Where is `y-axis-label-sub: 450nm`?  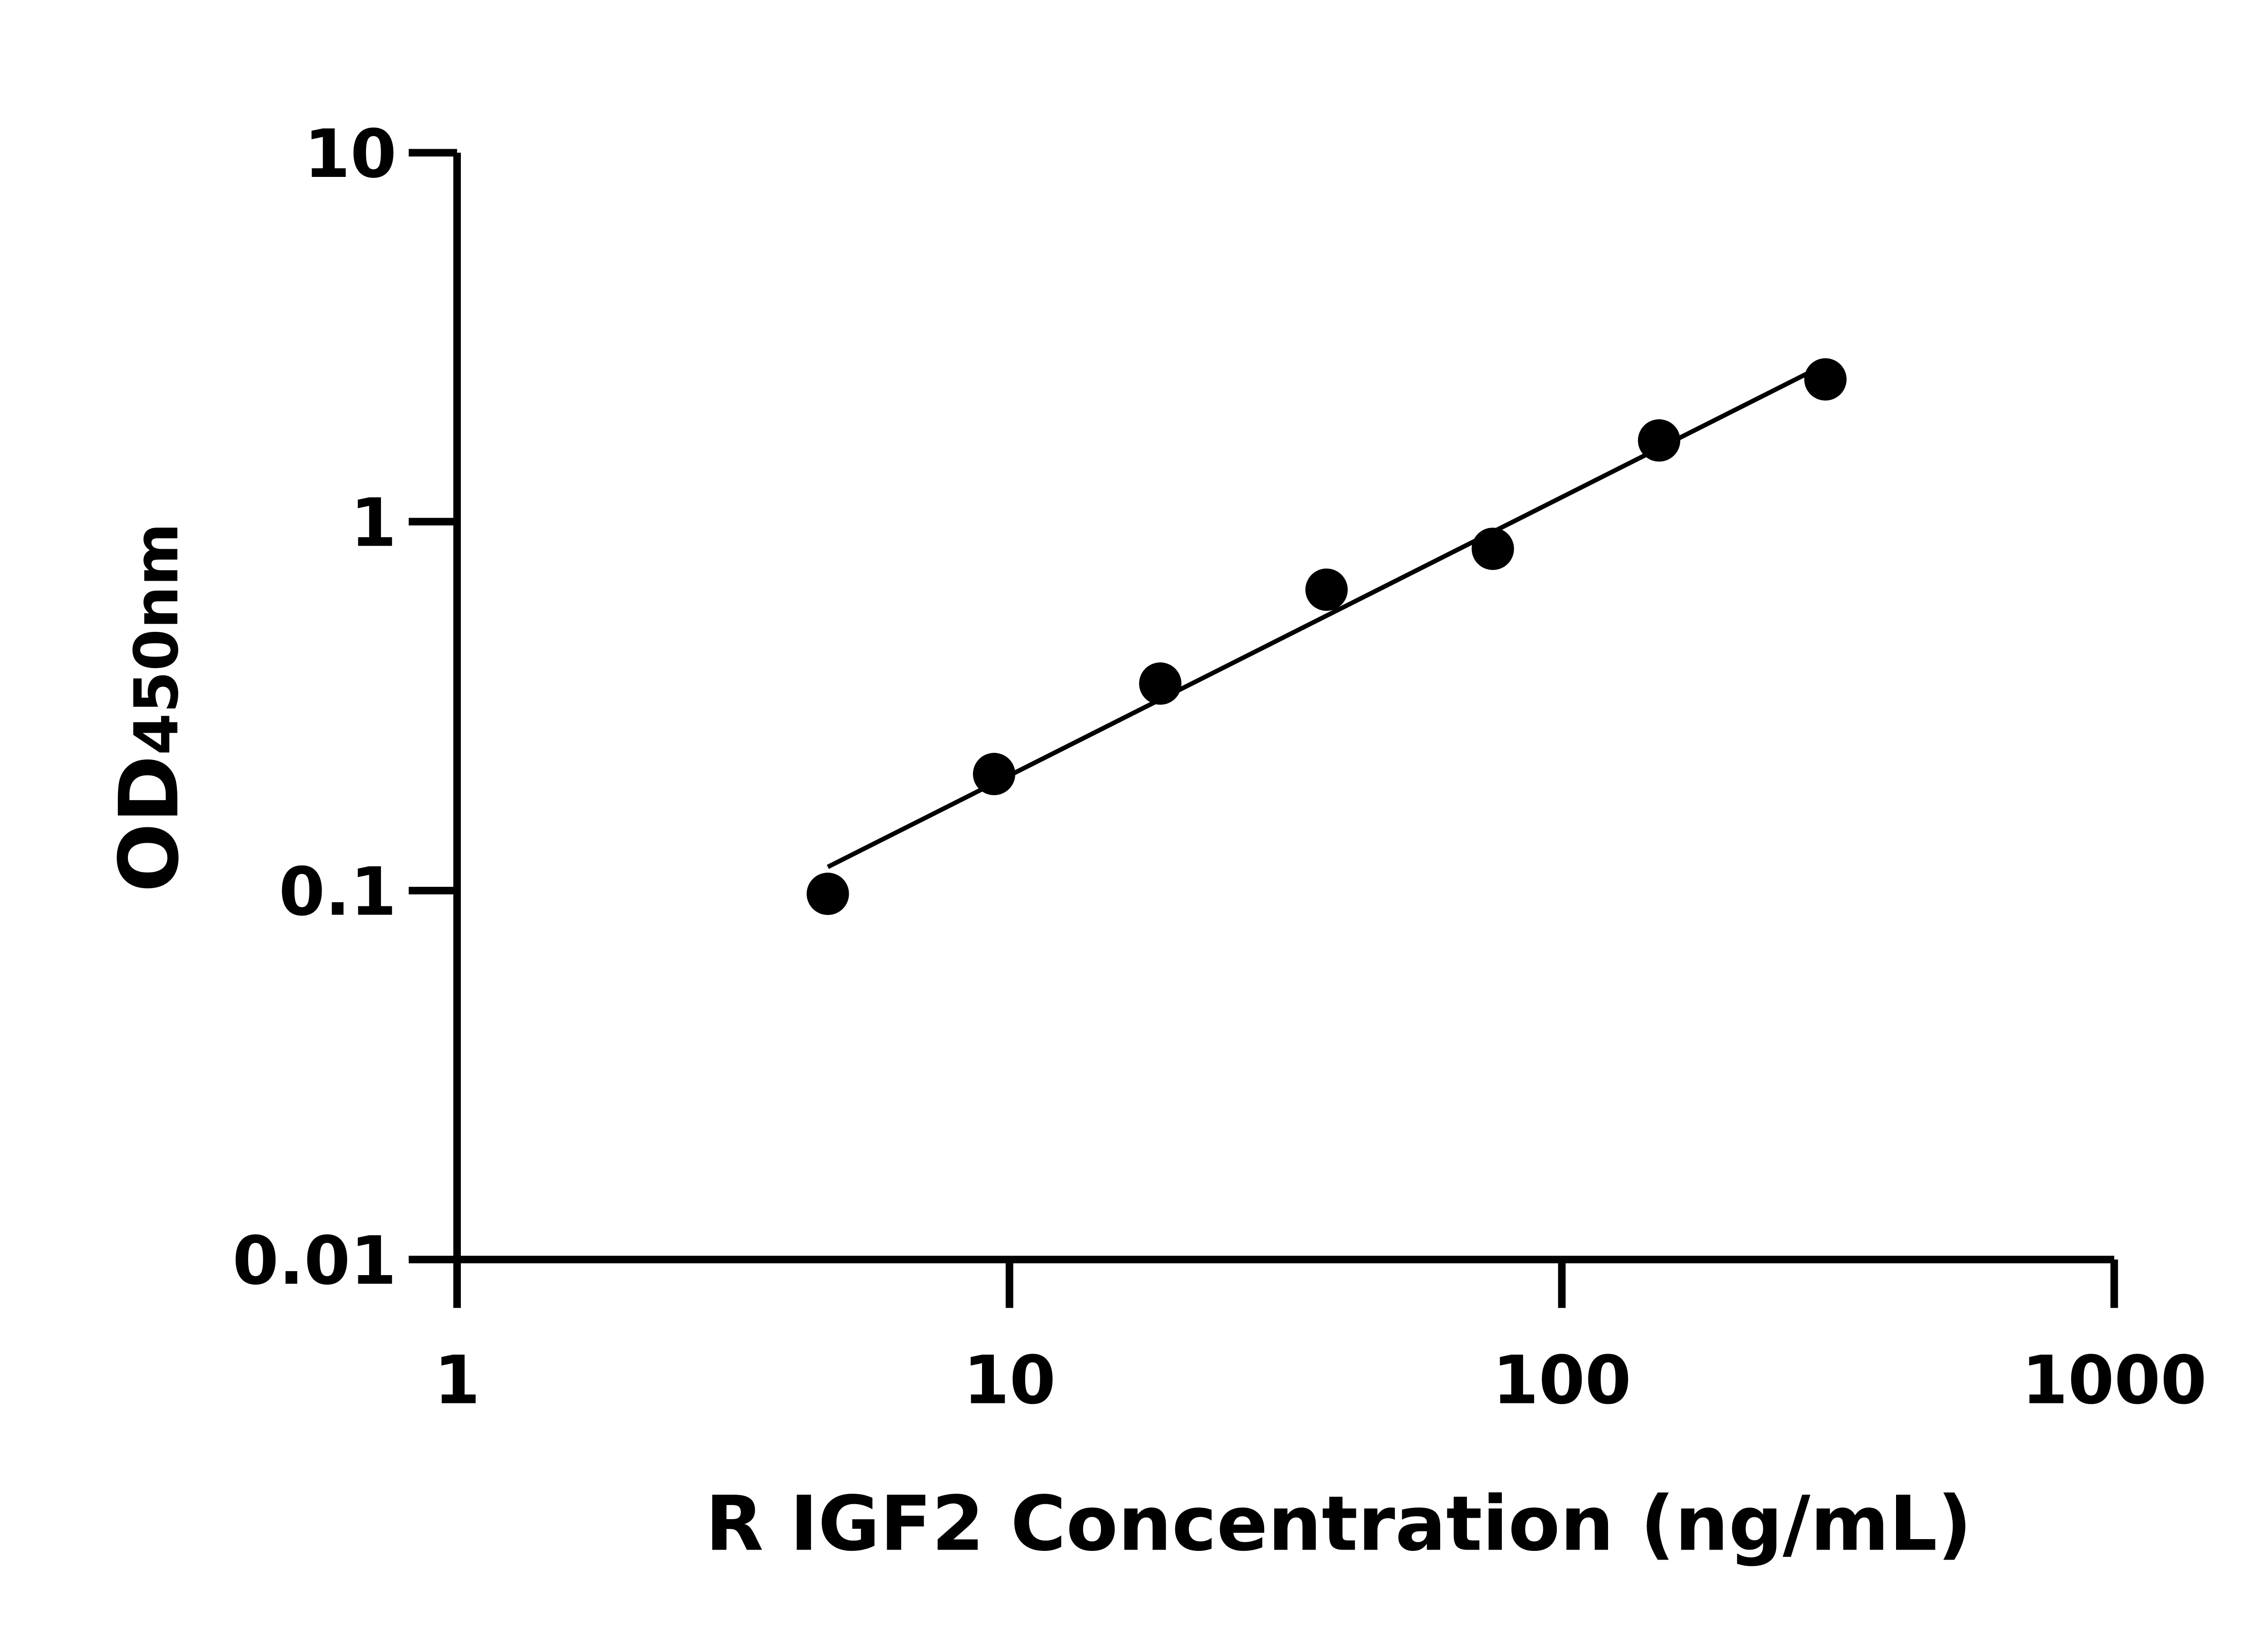
y-axis-label-sub: 450nm is located at coordinates (157, 639).